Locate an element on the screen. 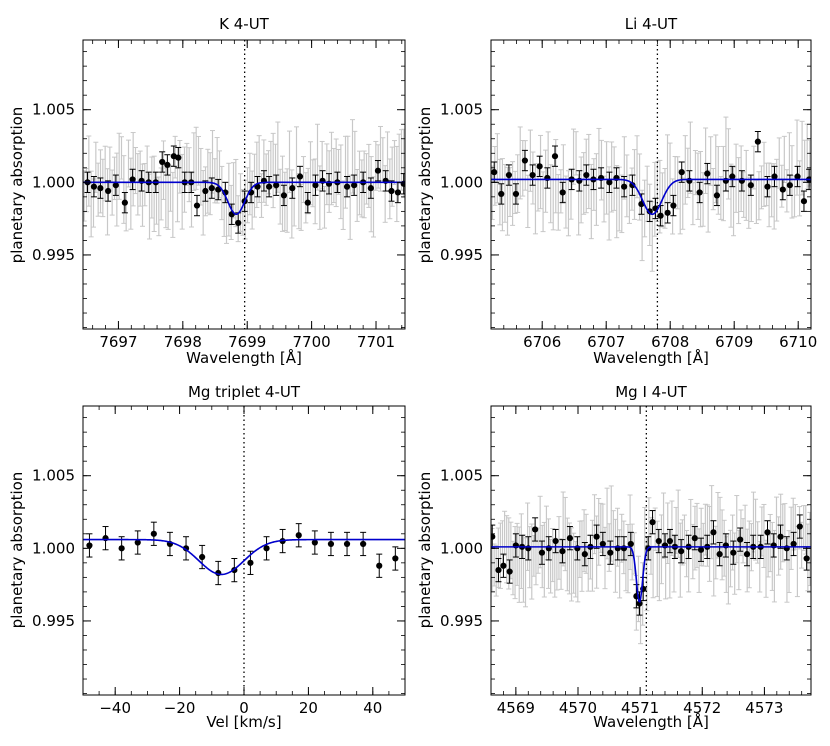 This screenshot has width=830, height=746. x-axis-label: Wavelength [Å] is located at coordinates (244, 357).